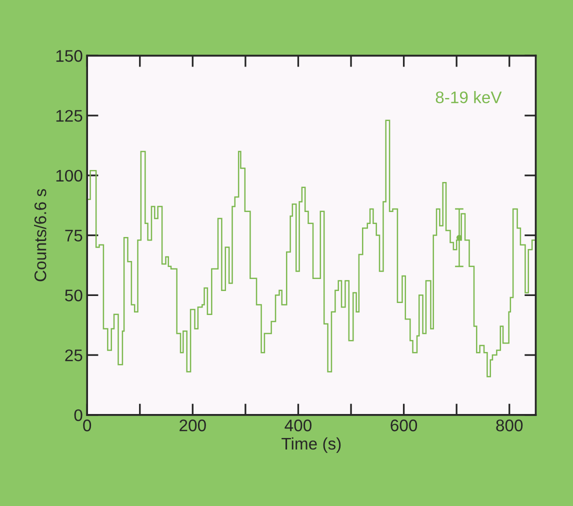 This screenshot has height=506, width=573. What do you see at coordinates (193, 426) in the screenshot?
I see `x-tick-label: 200` at bounding box center [193, 426].